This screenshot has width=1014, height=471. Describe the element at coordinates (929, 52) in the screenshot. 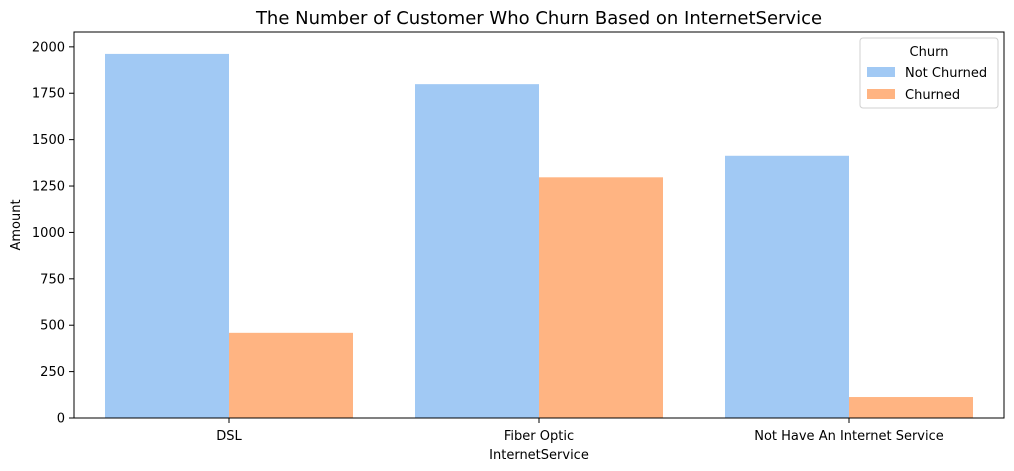

I see `legend-title: Churn` at that location.